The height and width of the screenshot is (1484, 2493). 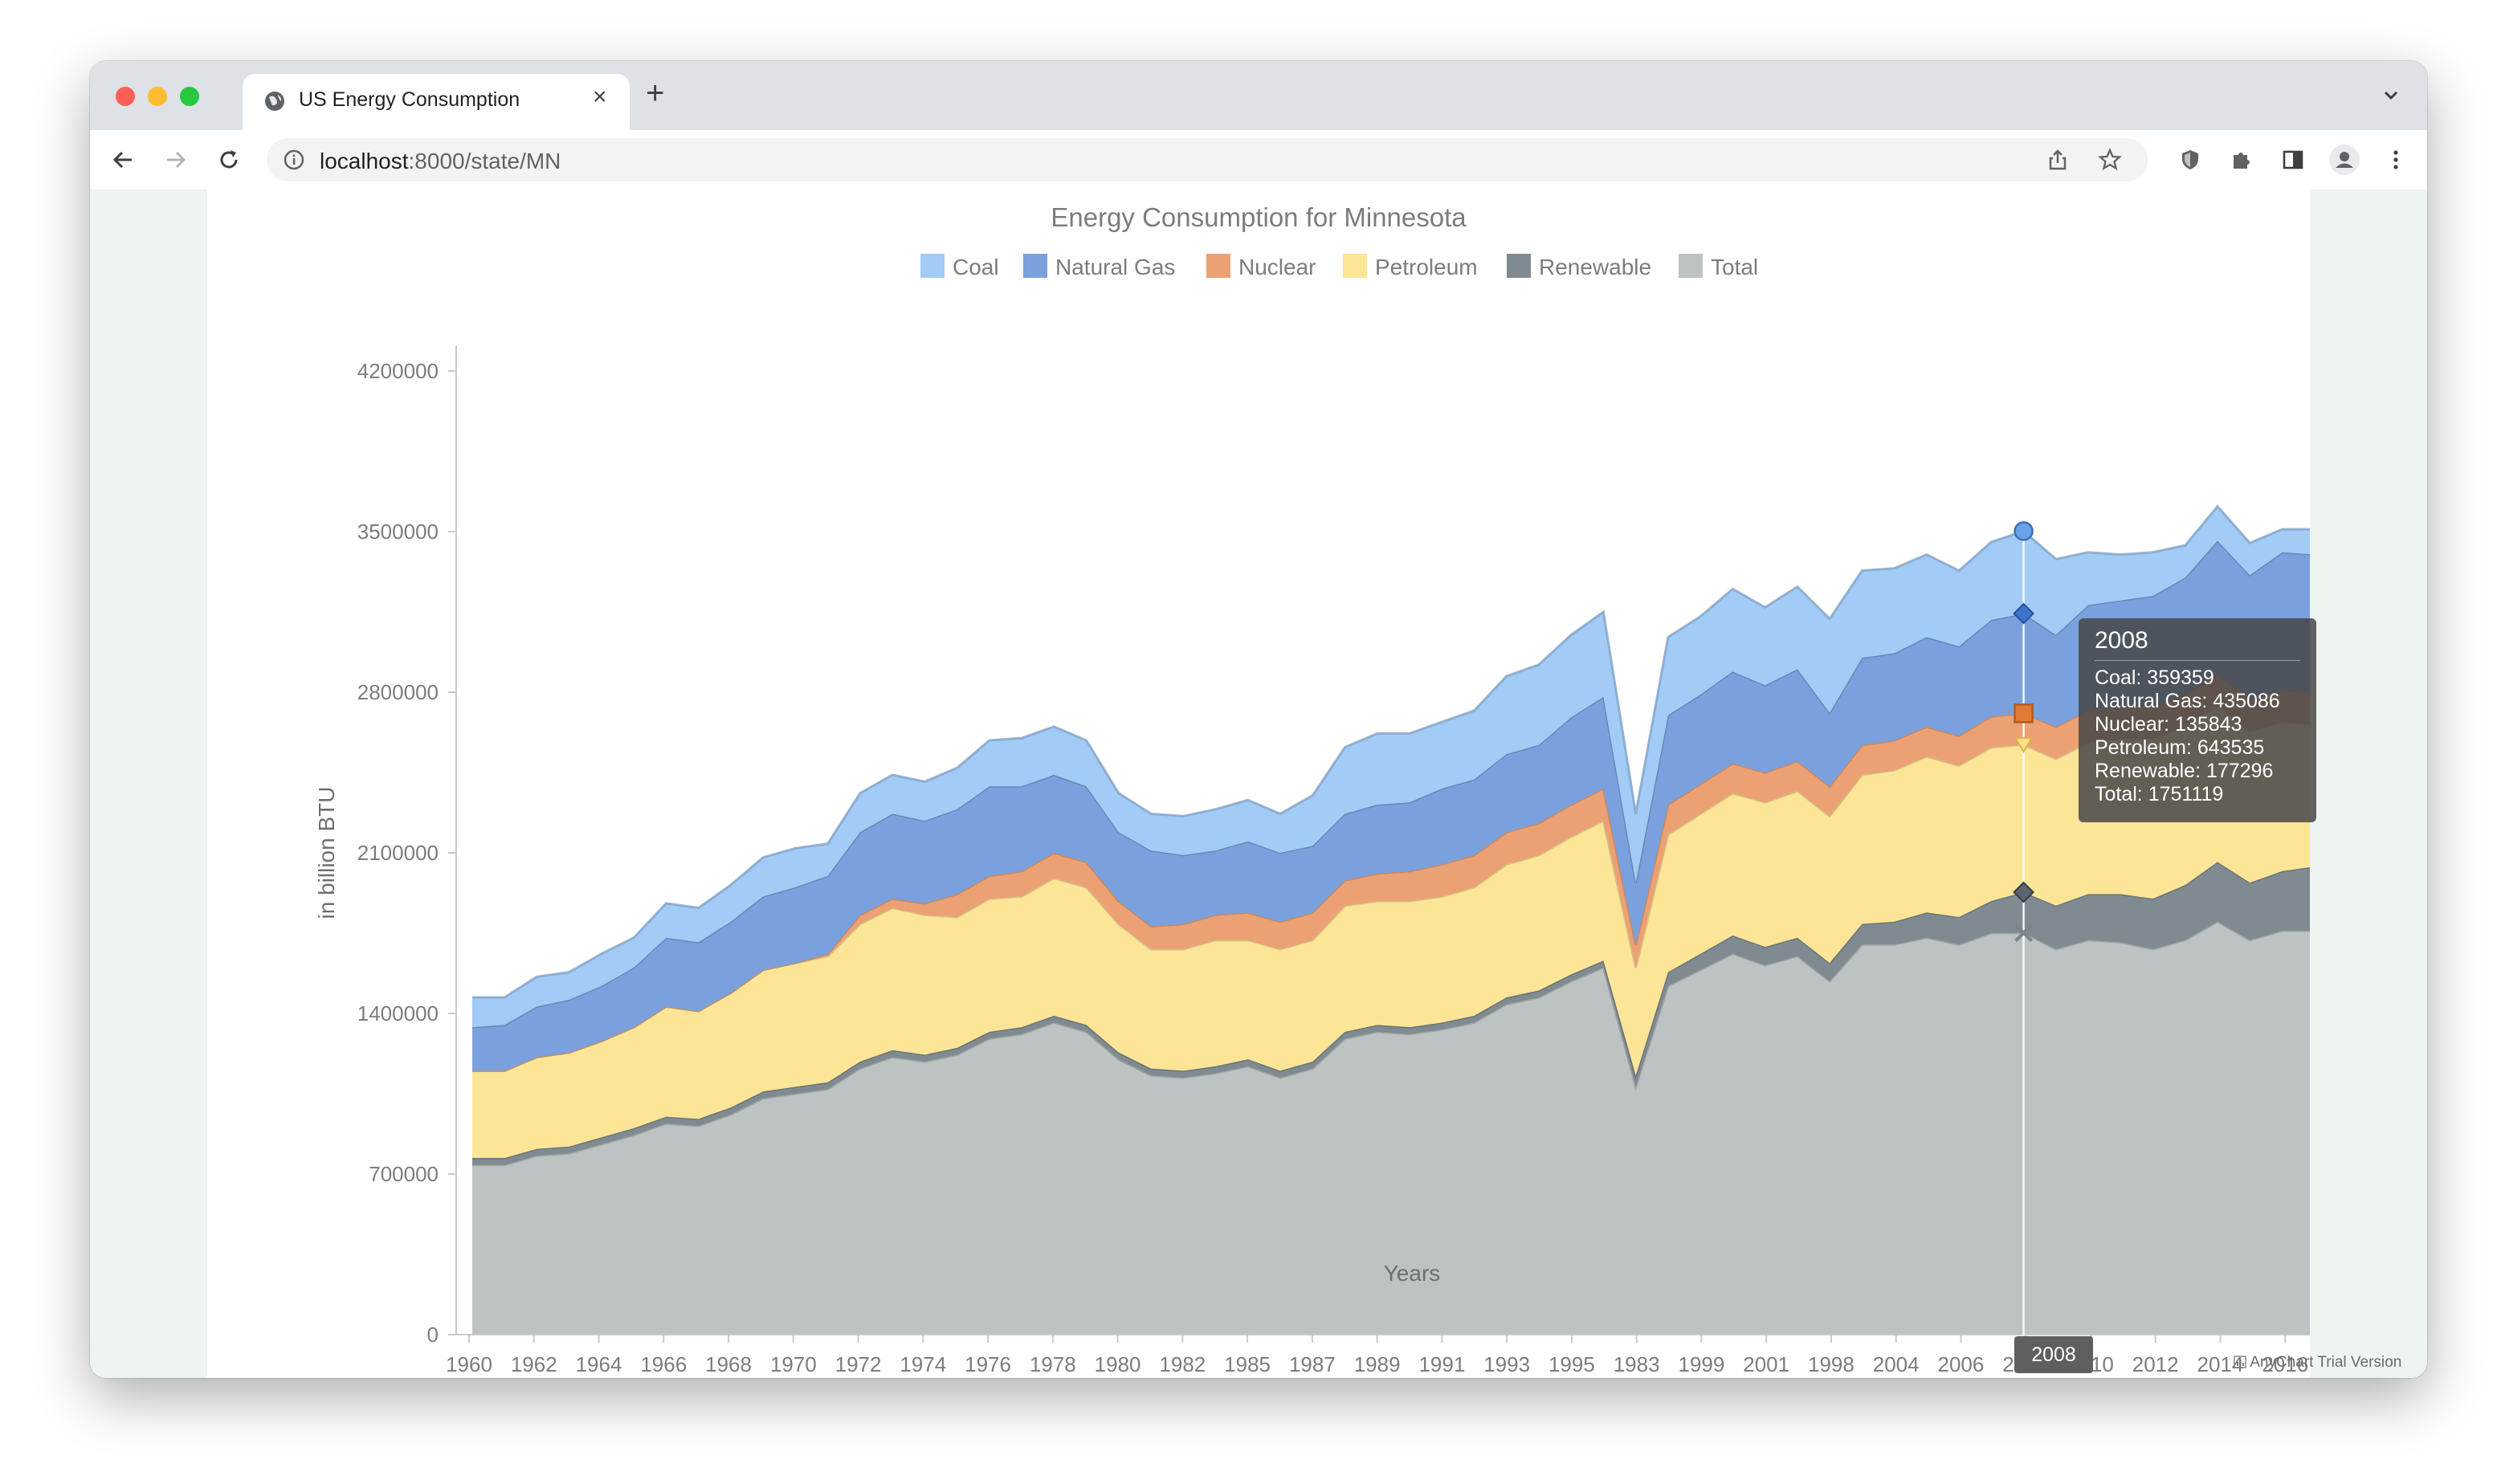 I want to click on x-tick-label: 1978, so click(x=1053, y=1364).